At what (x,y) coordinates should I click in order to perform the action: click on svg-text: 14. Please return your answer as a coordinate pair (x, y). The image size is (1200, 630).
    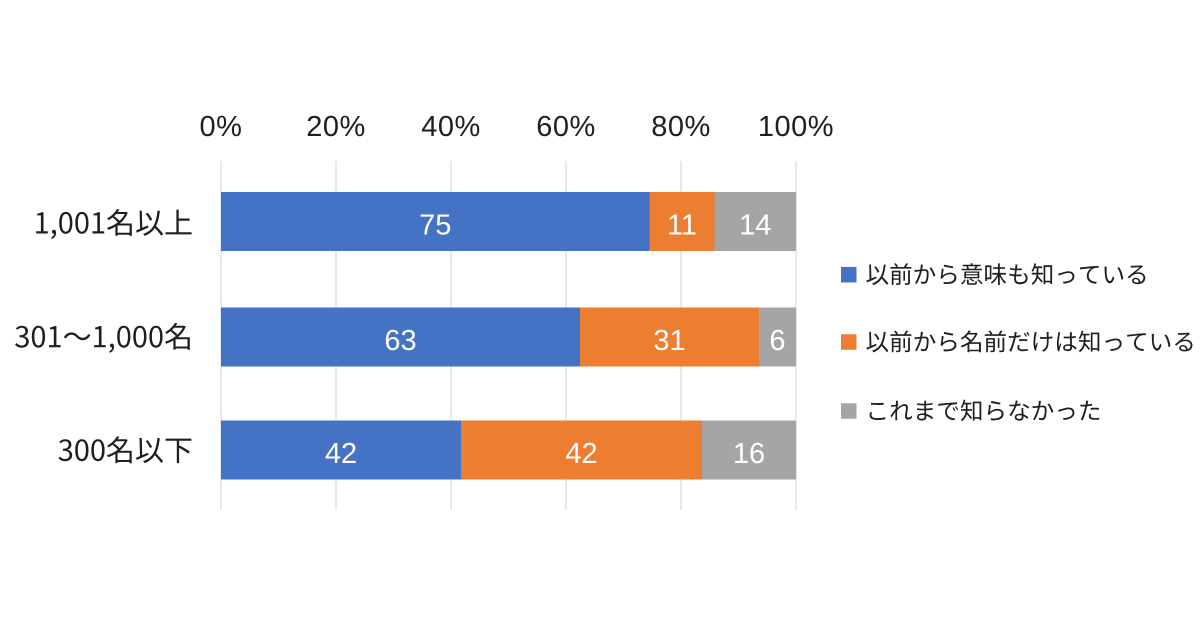
    Looking at the image, I should click on (755, 226).